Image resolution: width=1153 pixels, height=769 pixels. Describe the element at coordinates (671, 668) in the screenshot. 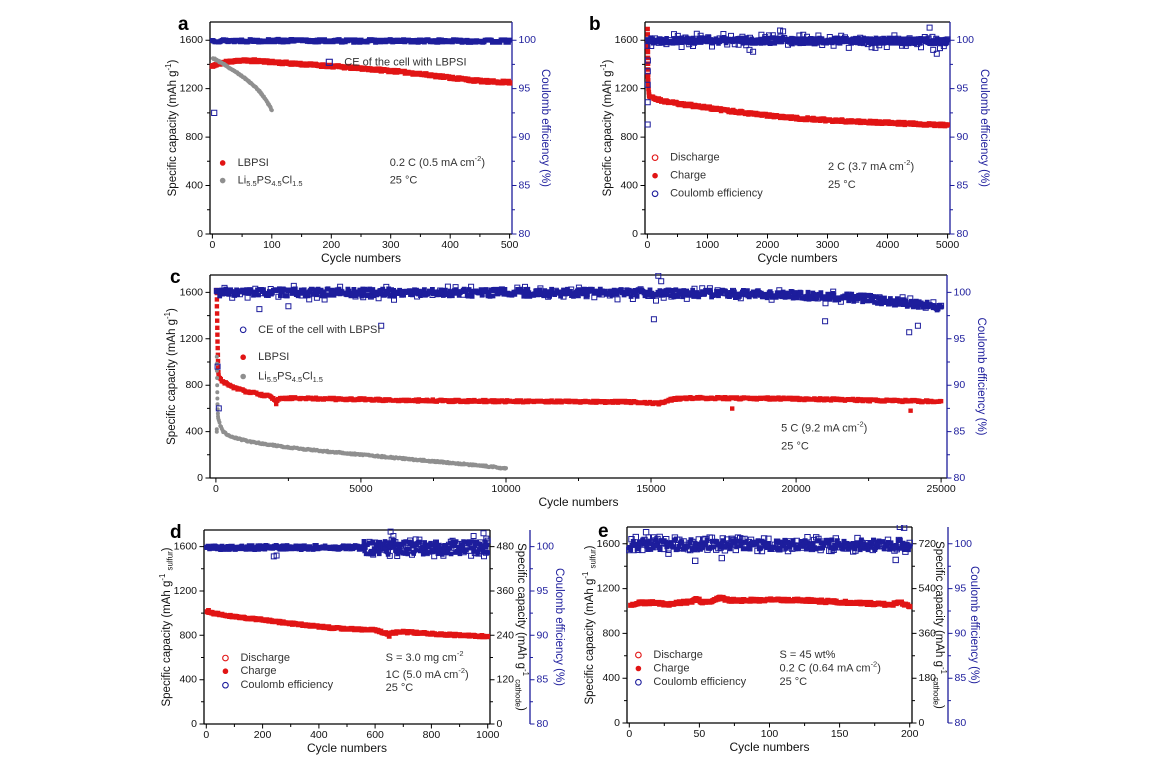

I see `legend-label: Charge` at that location.